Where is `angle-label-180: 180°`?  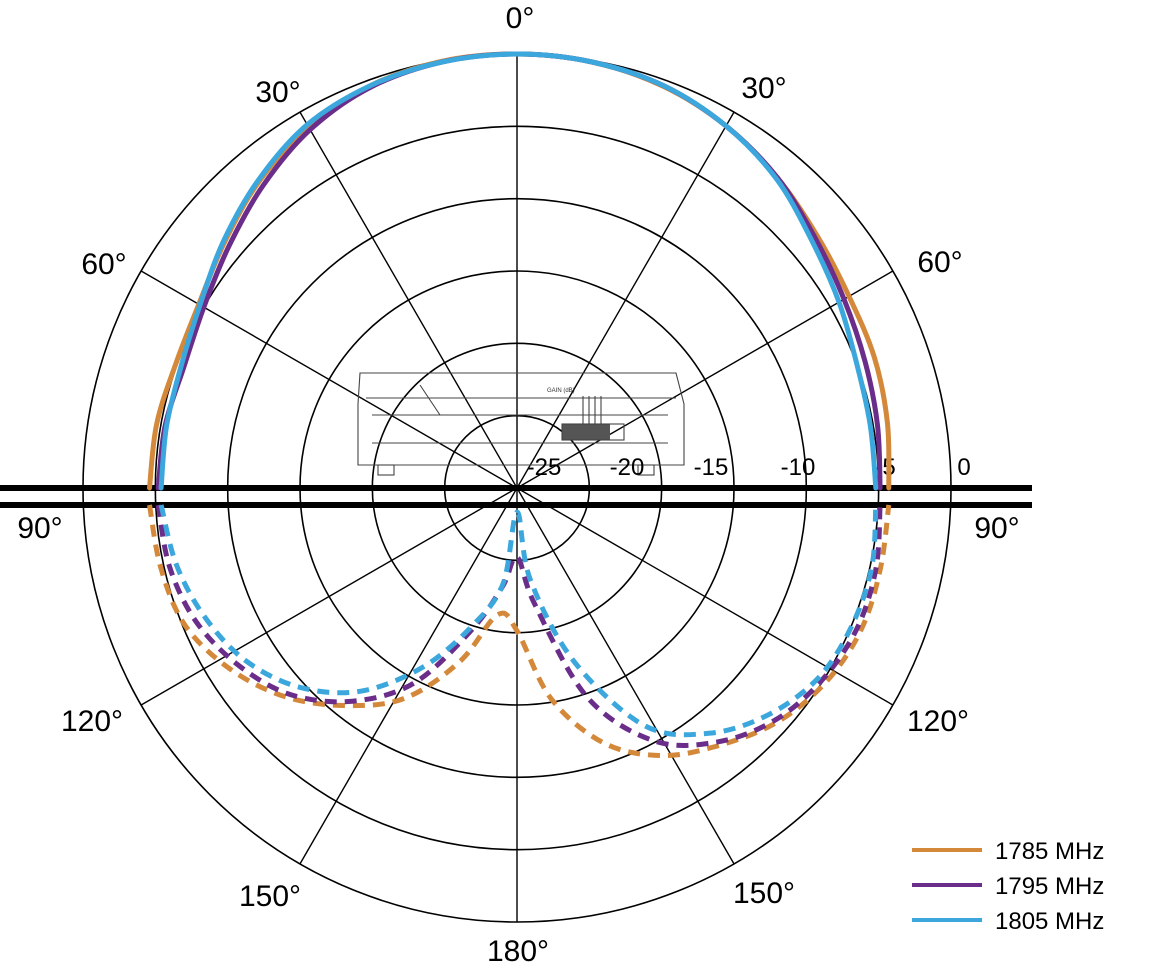 angle-label-180: 180° is located at coordinates (518, 951).